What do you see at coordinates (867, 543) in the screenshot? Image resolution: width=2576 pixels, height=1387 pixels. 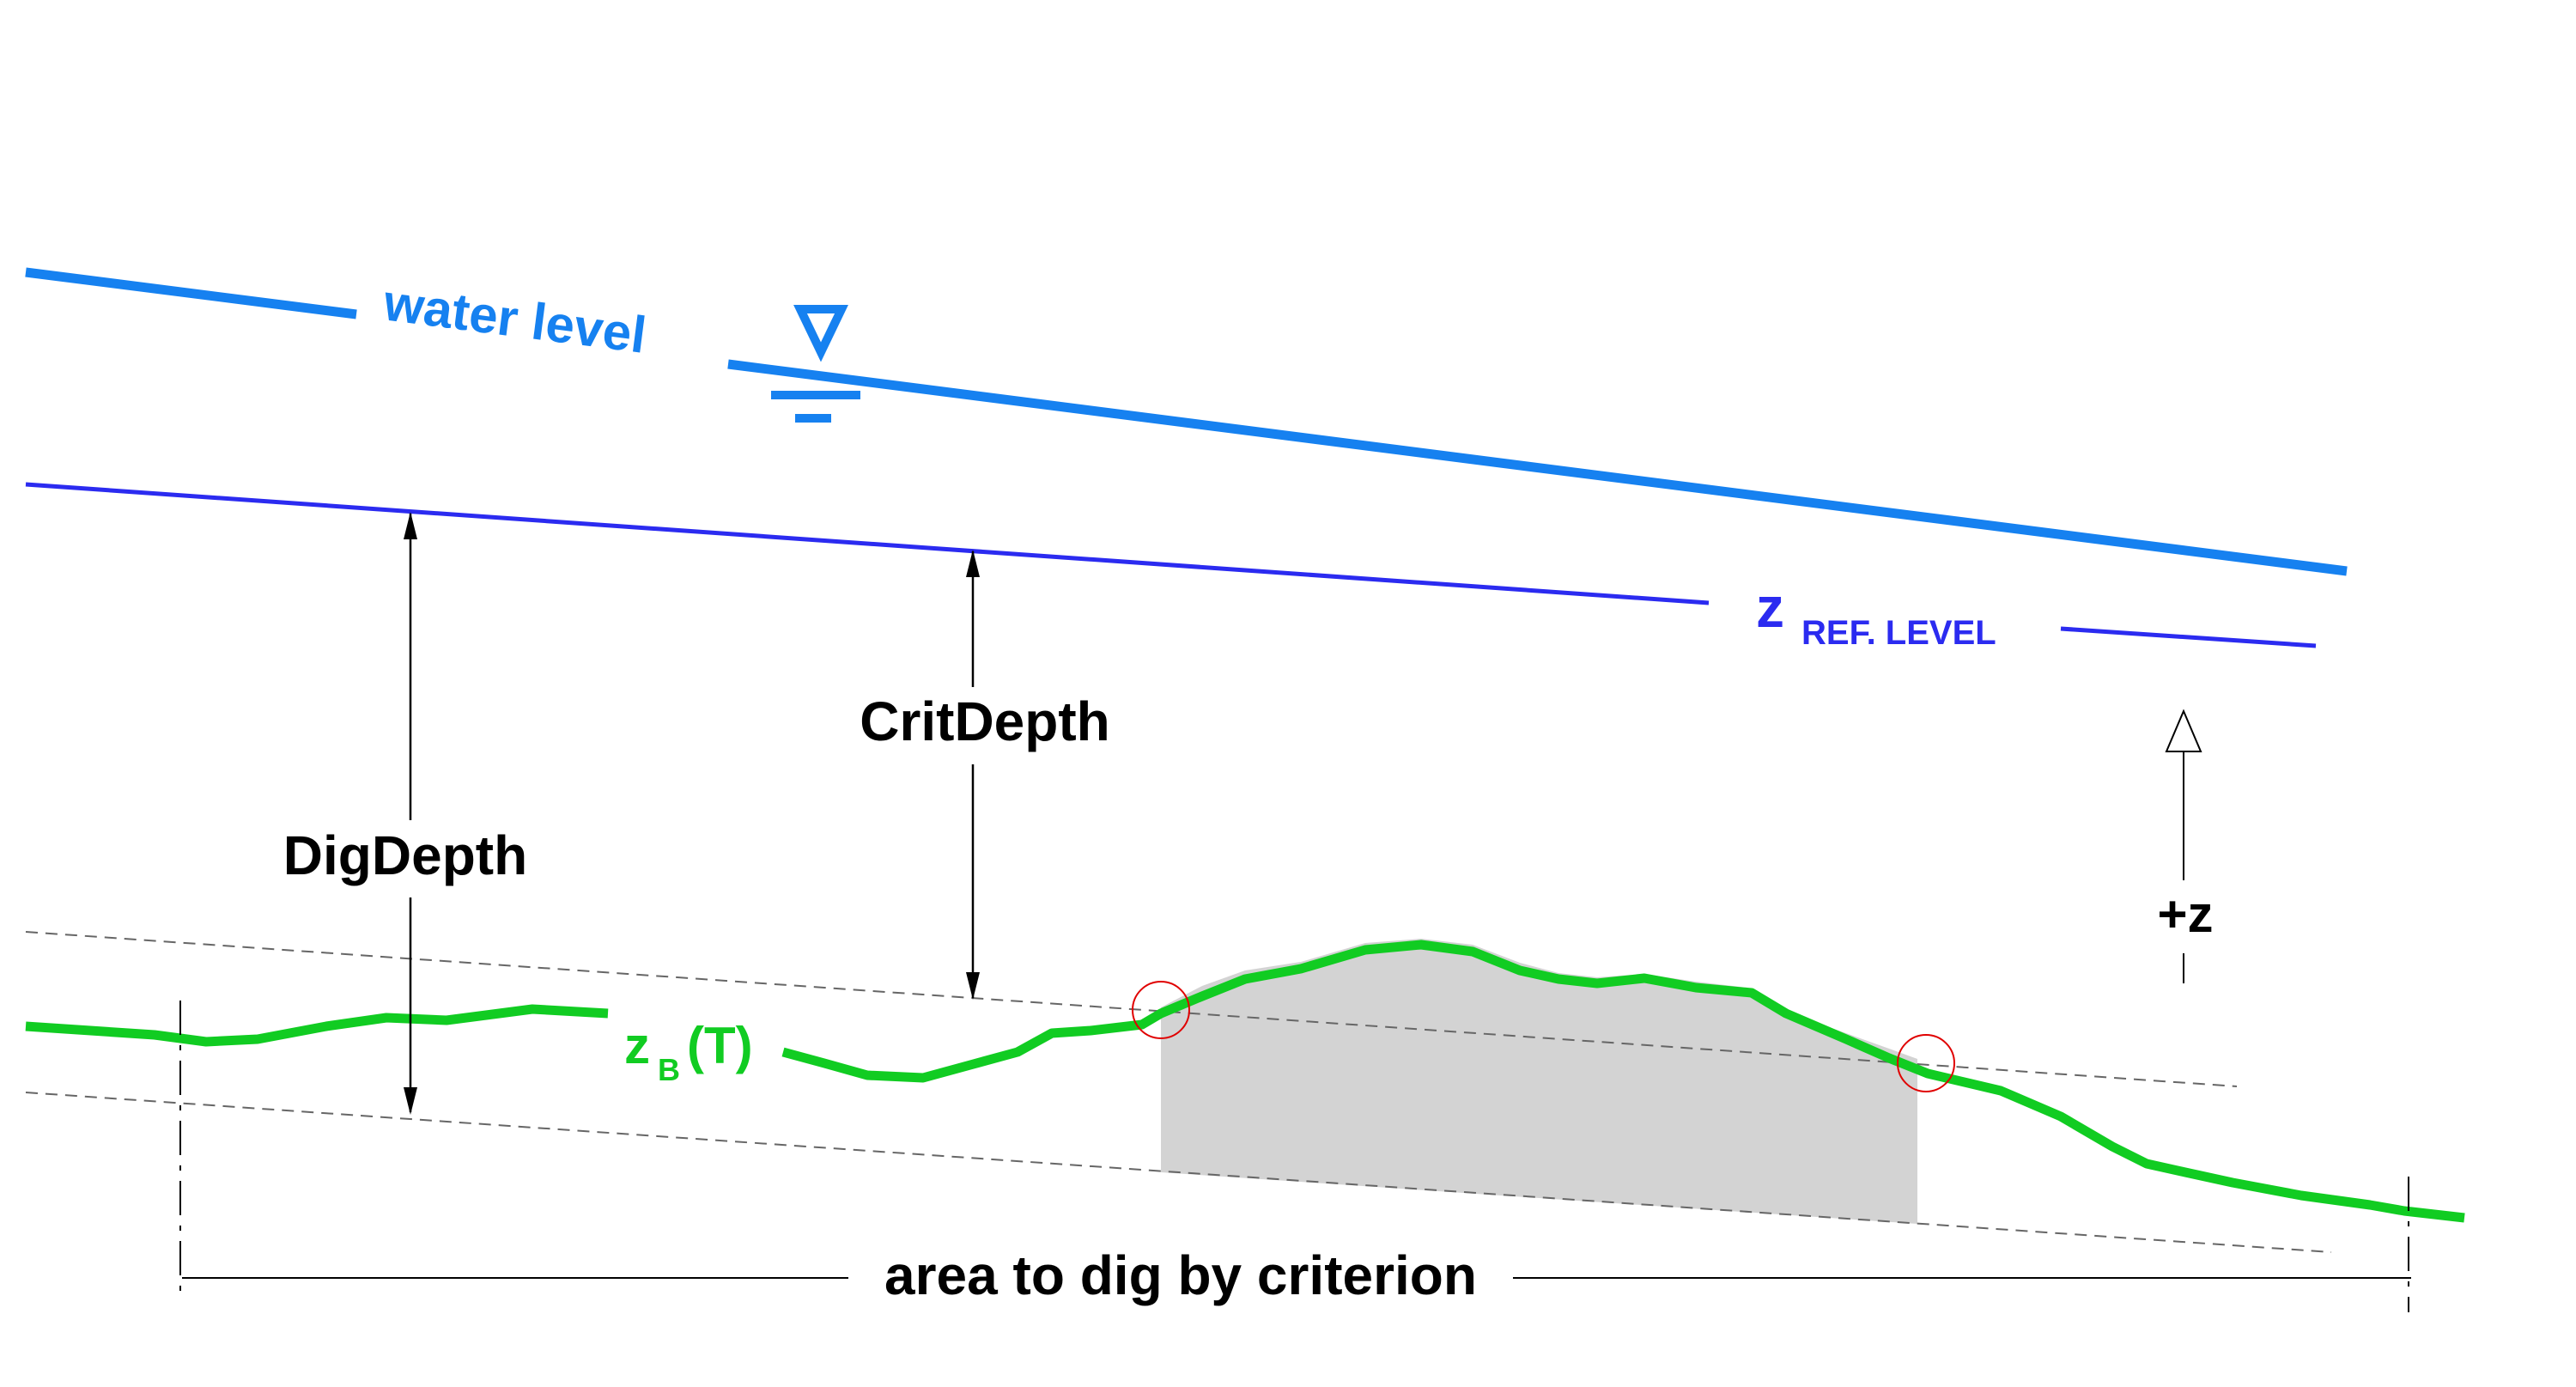 I see `reference-level-line-left` at bounding box center [867, 543].